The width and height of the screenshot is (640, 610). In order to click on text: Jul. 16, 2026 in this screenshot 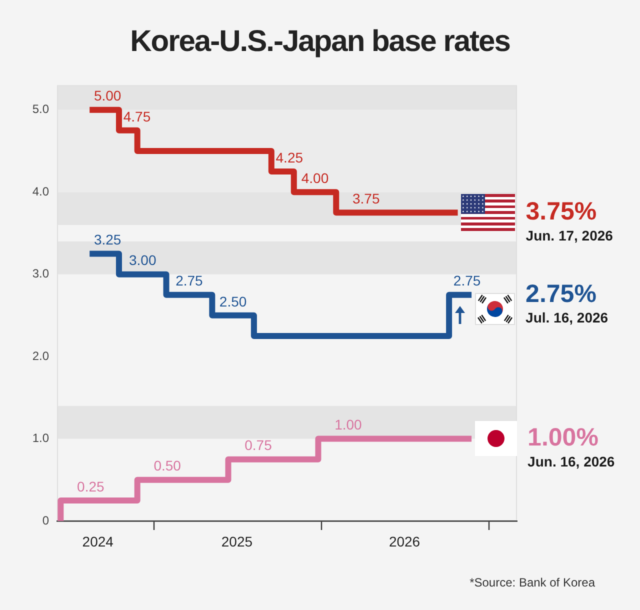, I will do `click(567, 318)`.